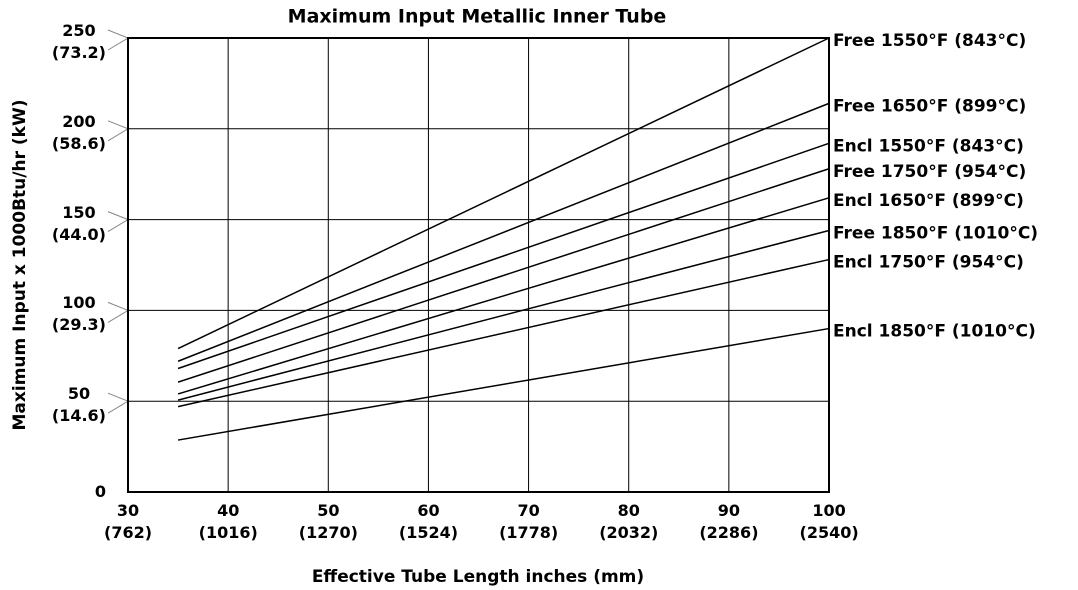  I want to click on x-tick-label: 30 (762), so click(128, 521).